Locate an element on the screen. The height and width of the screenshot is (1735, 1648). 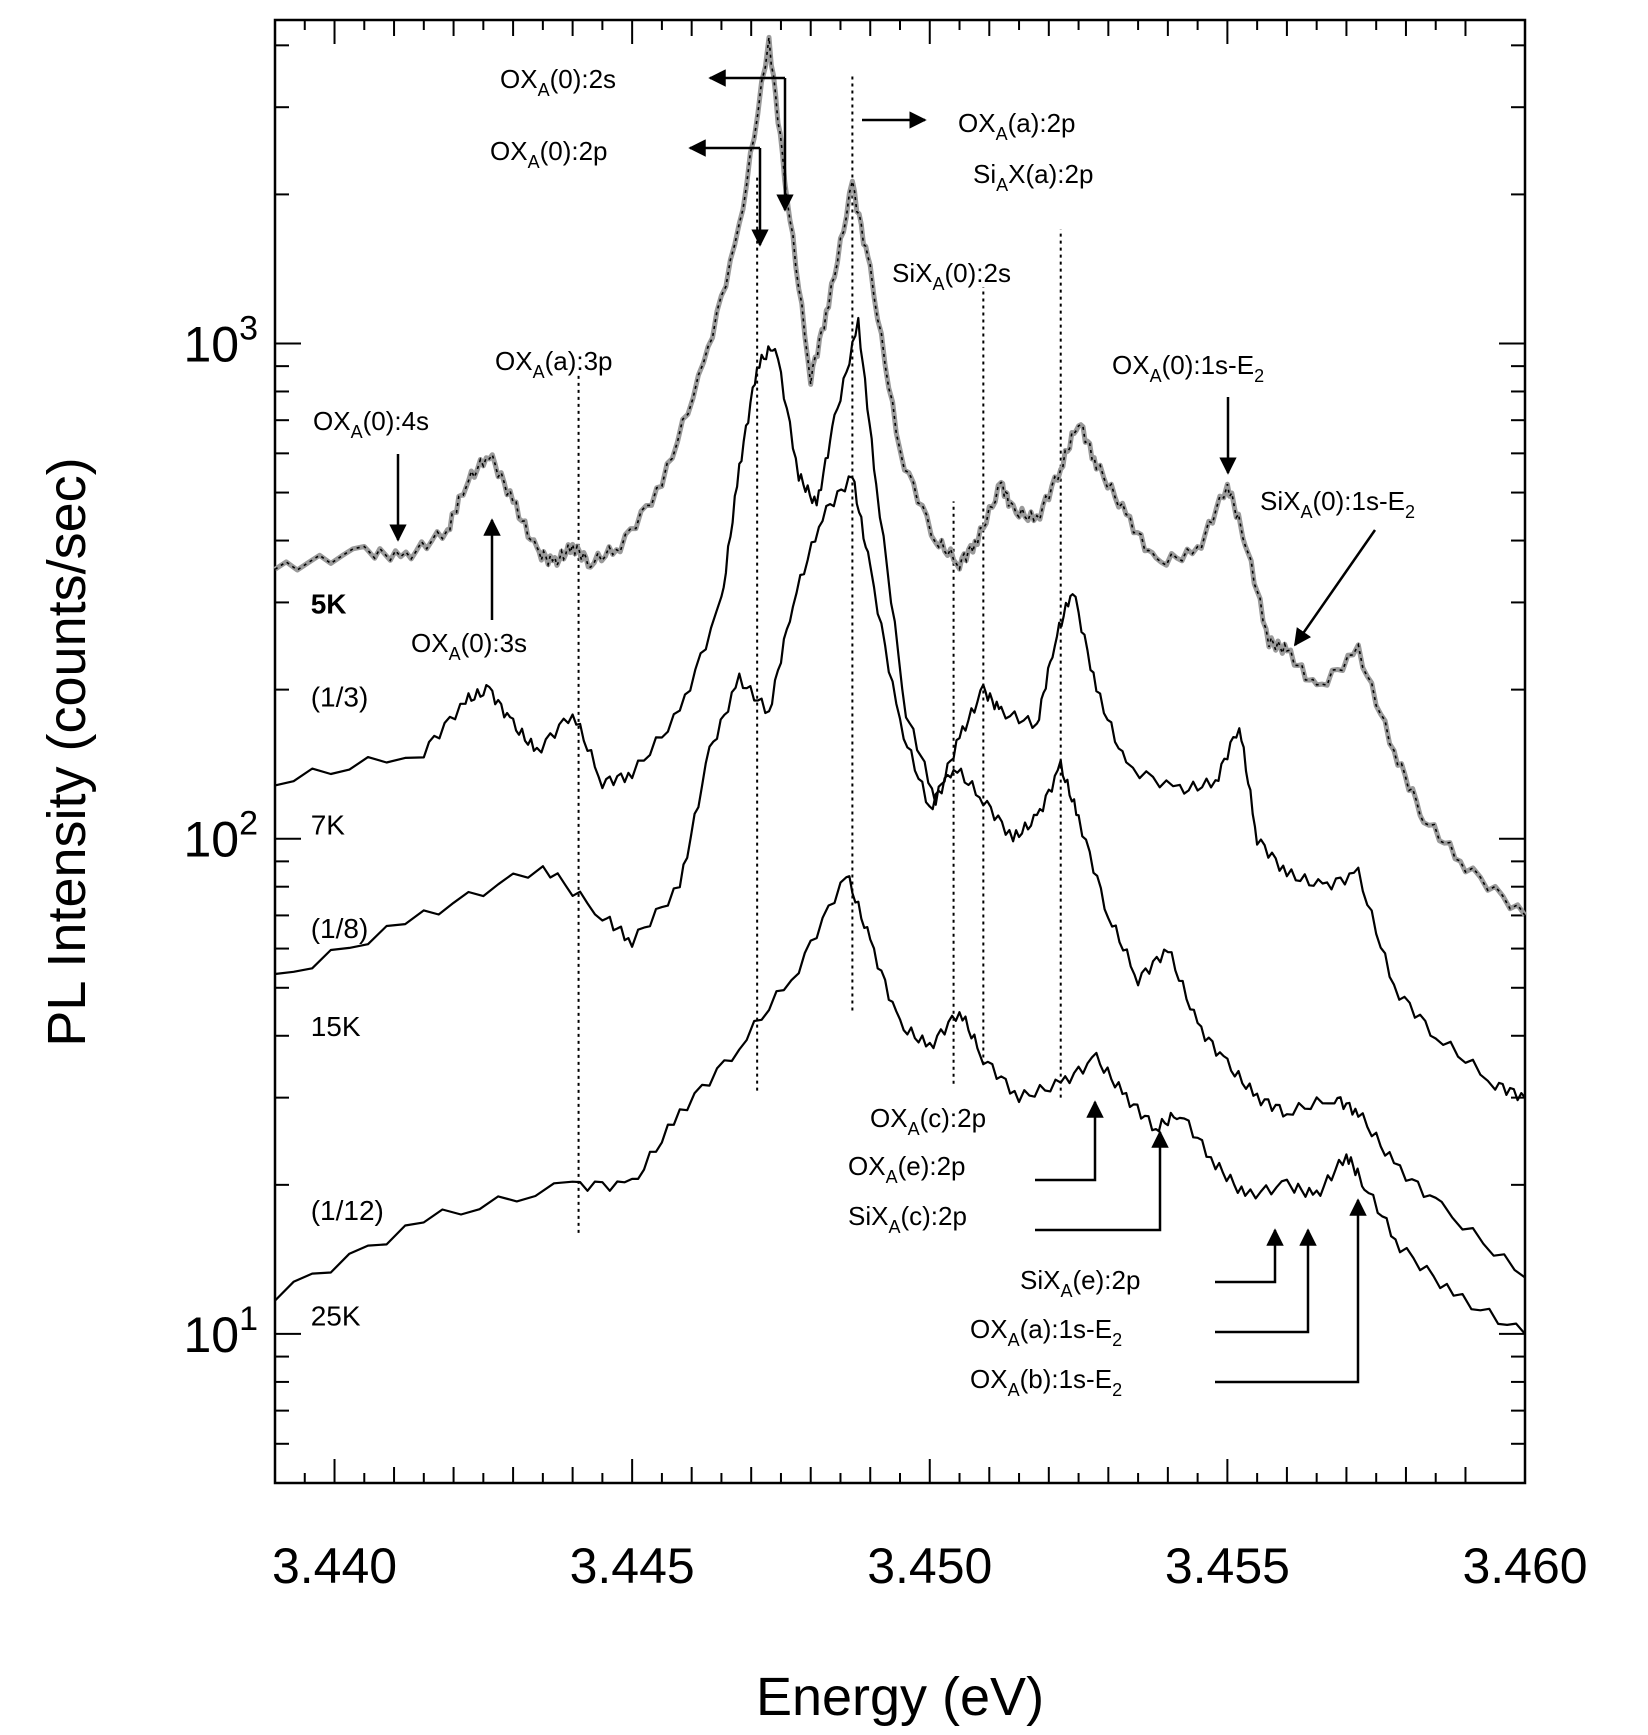
peak-annotation: OXA(b):1s-E2 is located at coordinates (1046, 1382).